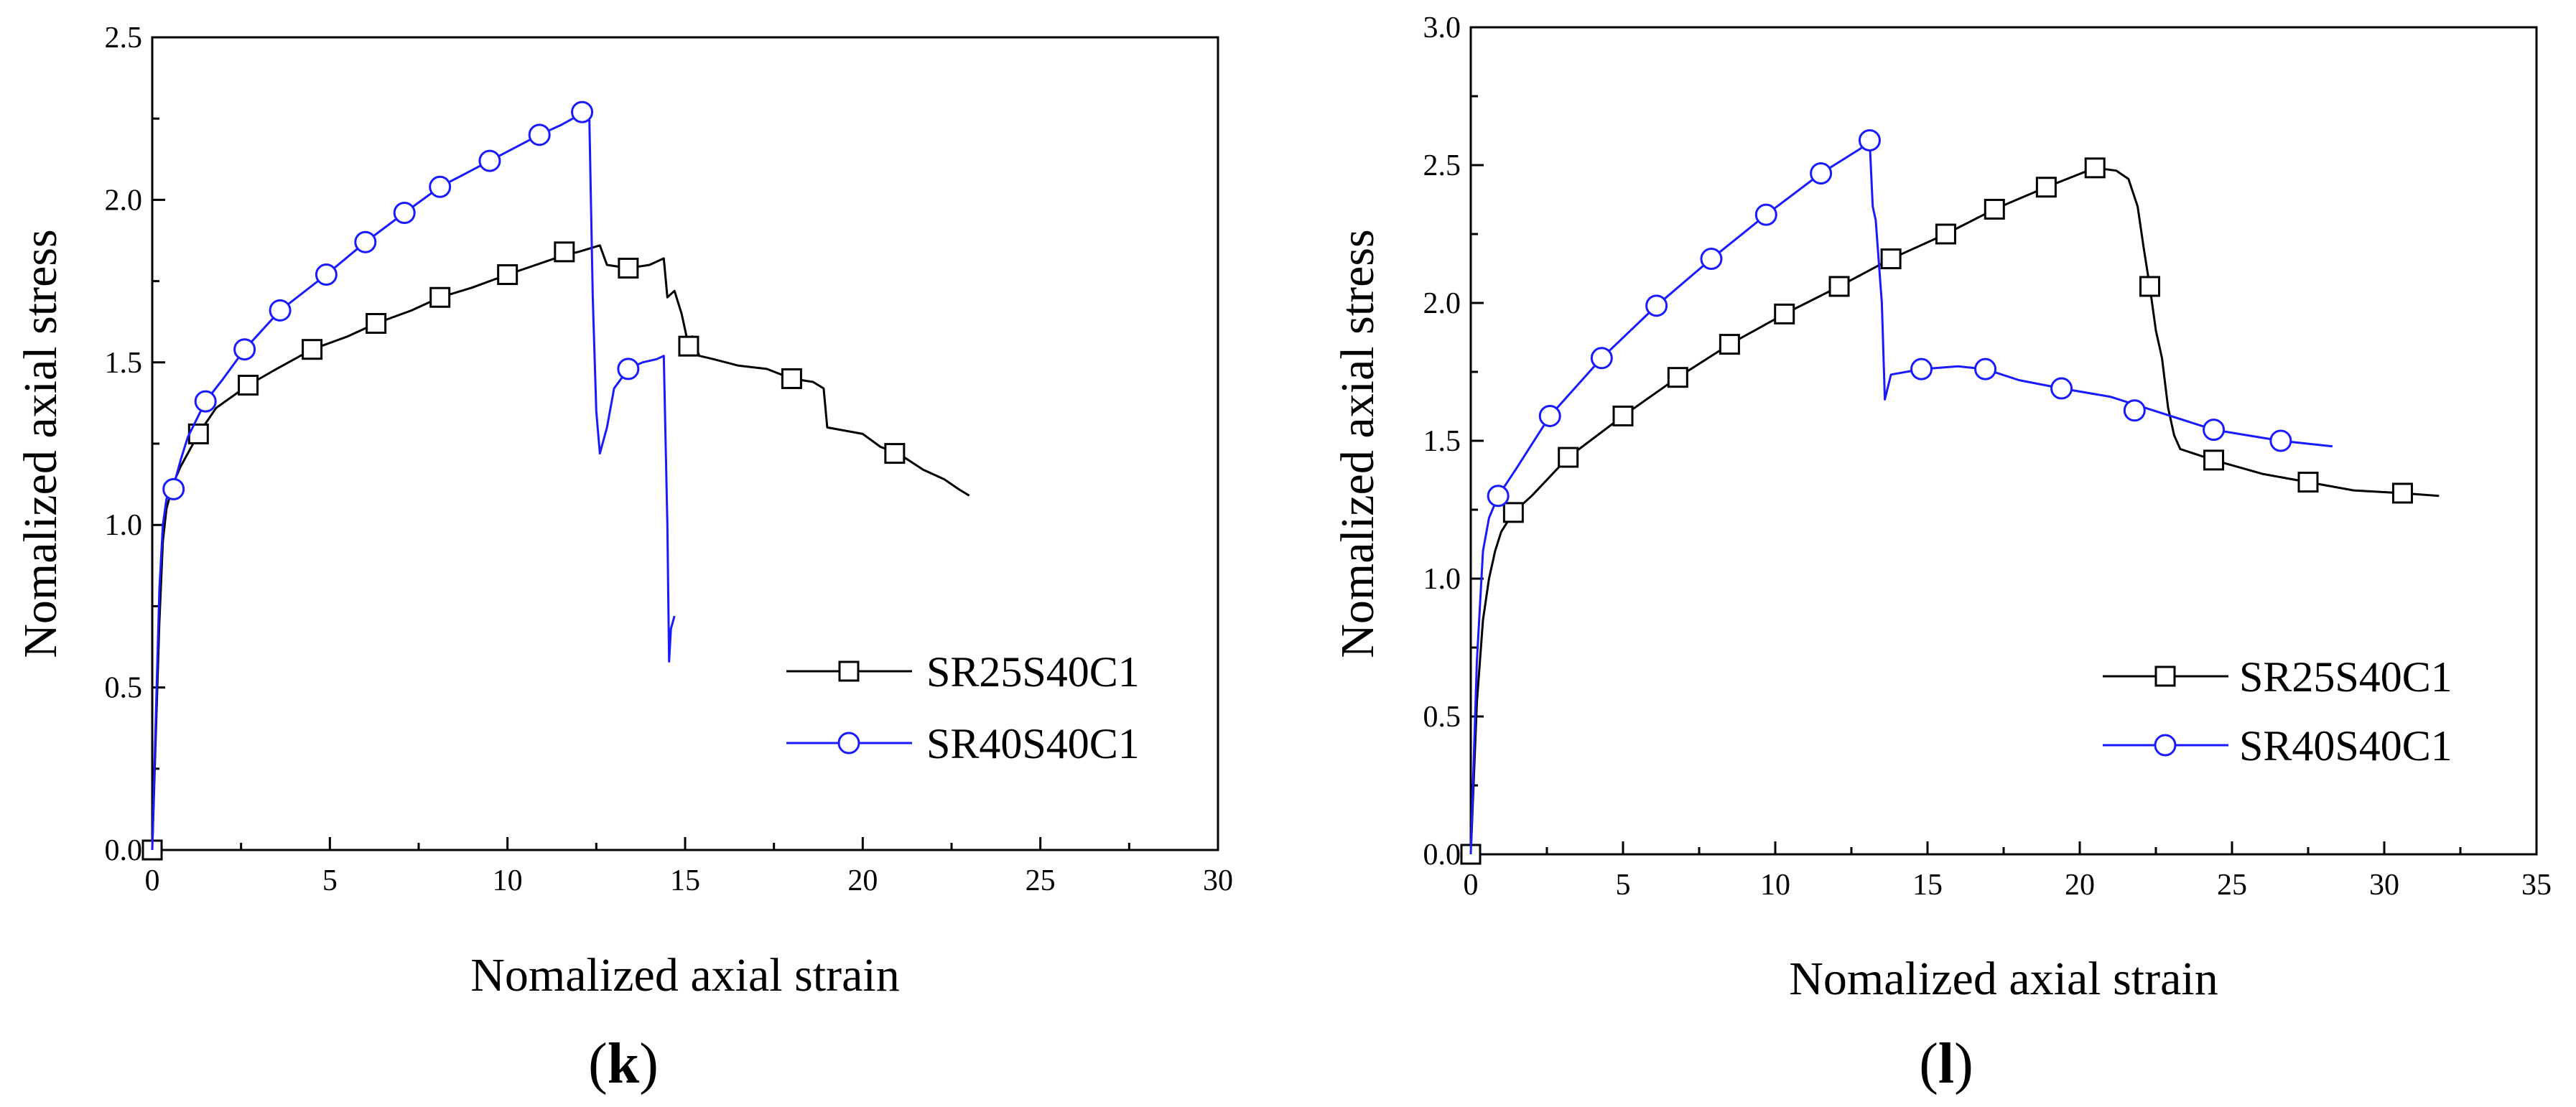 The width and height of the screenshot is (2576, 1107). What do you see at coordinates (1927, 886) in the screenshot?
I see `x-tick-label: 15` at bounding box center [1927, 886].